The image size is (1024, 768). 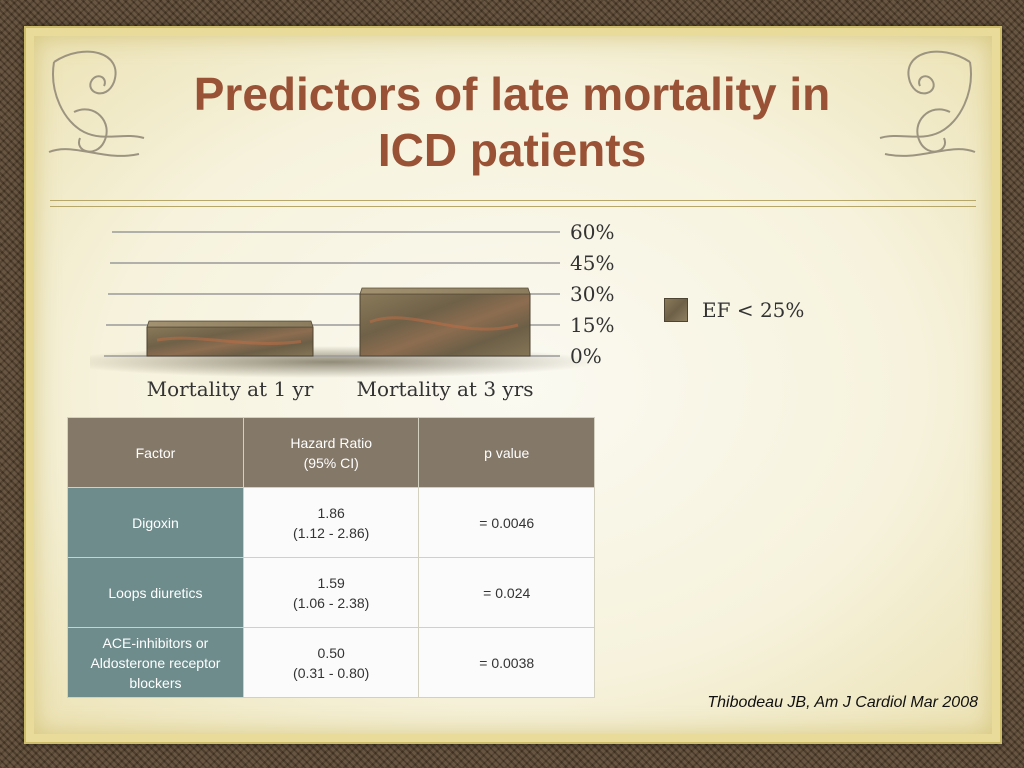 I want to click on hazard-ratio-cell: 1.86 (1.12 - 2.86), so click(x=331, y=522).